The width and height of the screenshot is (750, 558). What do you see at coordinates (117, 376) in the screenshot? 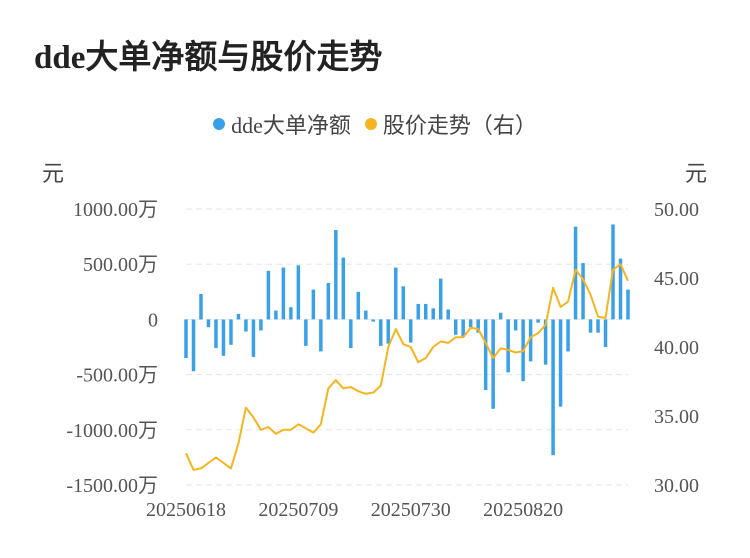
I see `y-left-tick-label: -500.00万` at bounding box center [117, 376].